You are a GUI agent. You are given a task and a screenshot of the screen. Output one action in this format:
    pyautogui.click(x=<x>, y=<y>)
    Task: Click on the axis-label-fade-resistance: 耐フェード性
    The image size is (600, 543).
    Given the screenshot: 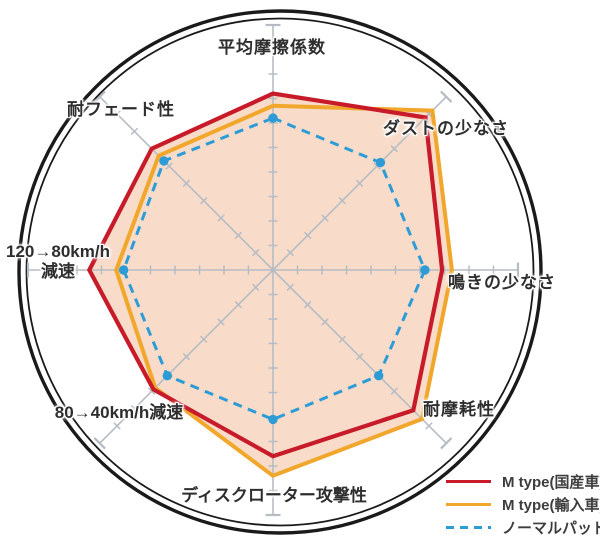 What is the action you would take?
    pyautogui.click(x=121, y=110)
    